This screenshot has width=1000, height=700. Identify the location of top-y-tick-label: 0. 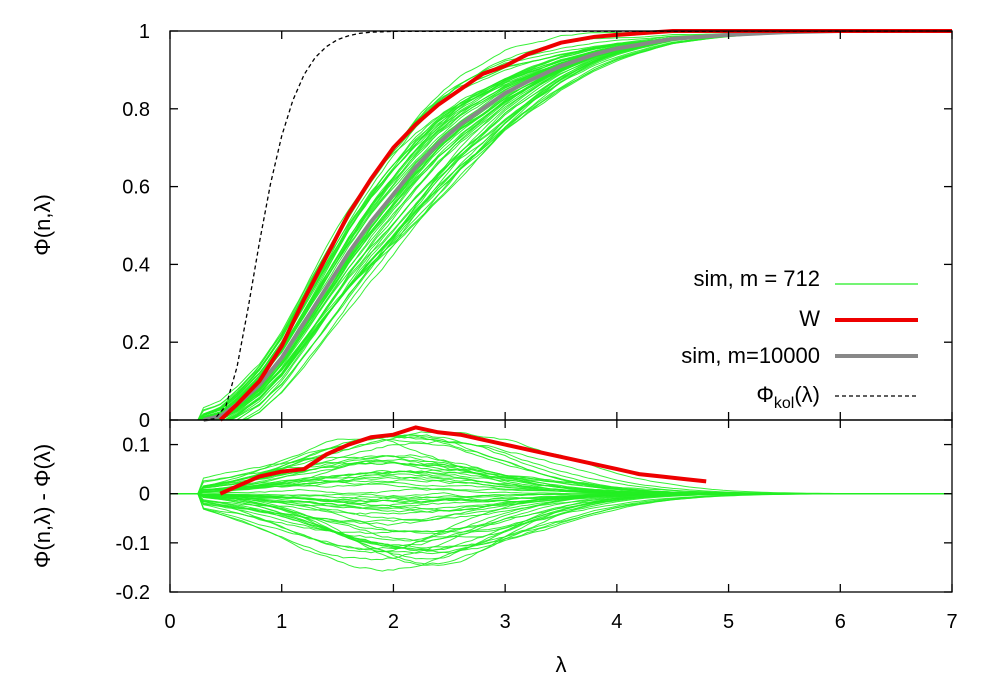
(144, 421).